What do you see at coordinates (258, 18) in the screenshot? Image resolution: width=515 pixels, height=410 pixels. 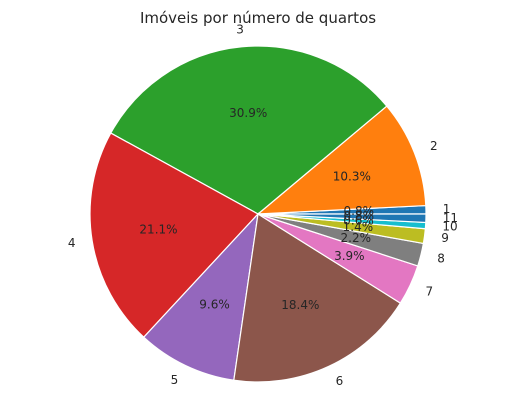 I see `chart-title: Imóveis por número de quartos` at bounding box center [258, 18].